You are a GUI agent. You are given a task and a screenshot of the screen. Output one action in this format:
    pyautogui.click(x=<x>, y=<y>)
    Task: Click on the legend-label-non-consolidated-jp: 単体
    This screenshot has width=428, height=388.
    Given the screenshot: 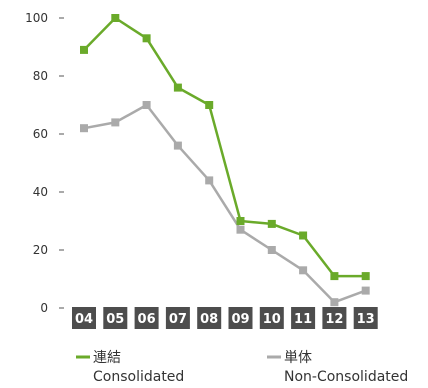 What is the action you would take?
    pyautogui.click(x=298, y=358)
    